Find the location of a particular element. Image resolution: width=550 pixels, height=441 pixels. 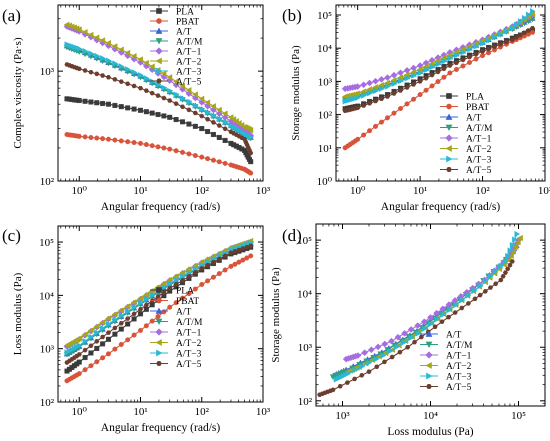

x-tick-label: 10³ is located at coordinates (342, 416).